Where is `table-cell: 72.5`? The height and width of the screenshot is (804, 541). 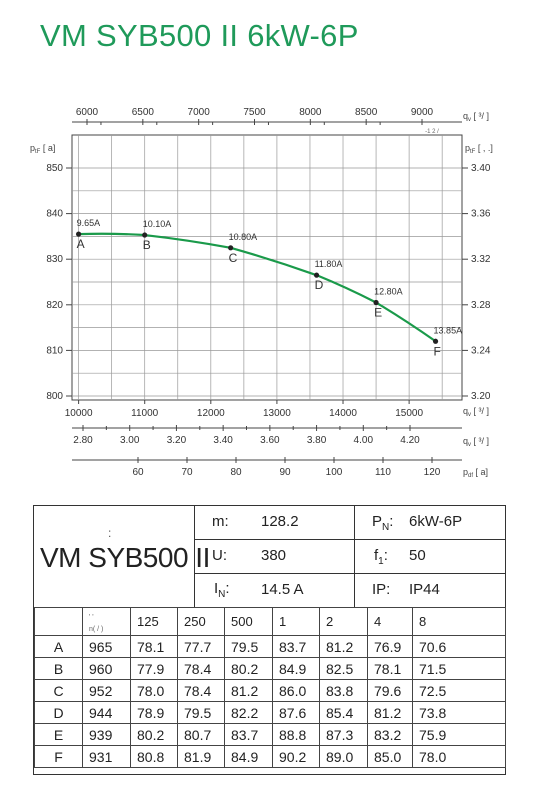
table-cell: 72.5 is located at coordinates (459, 690).